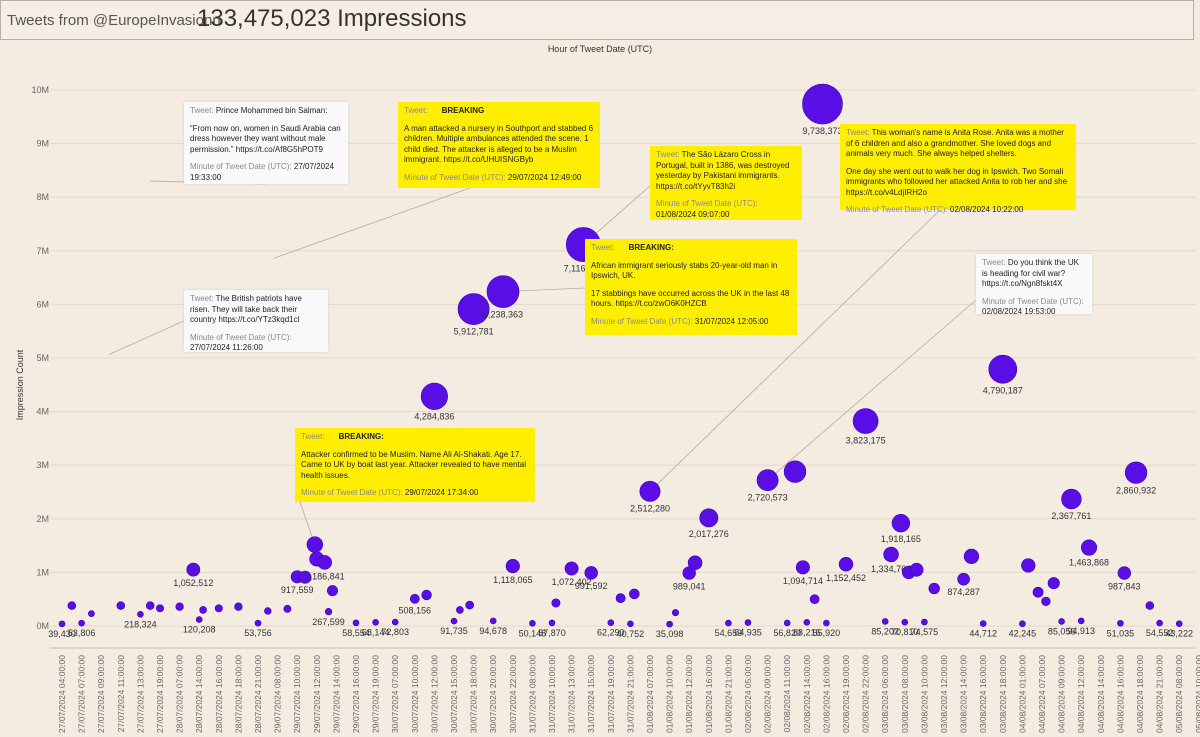 The image size is (1200, 737). What do you see at coordinates (42, 465) in the screenshot?
I see `y-tick-label: 3M` at bounding box center [42, 465].